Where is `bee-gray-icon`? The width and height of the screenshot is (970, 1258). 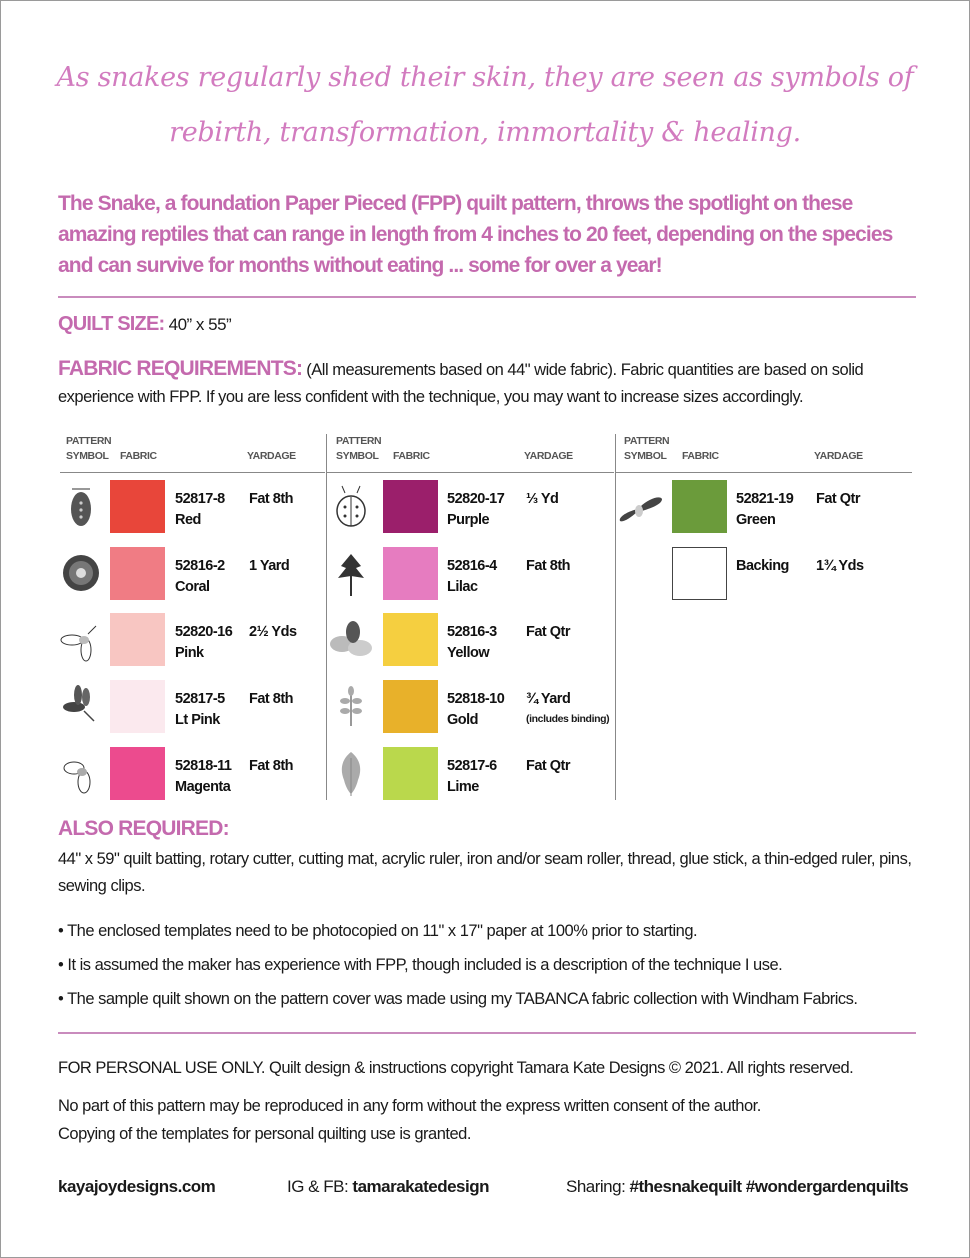
bee-gray-icon is located at coordinates (351, 638).